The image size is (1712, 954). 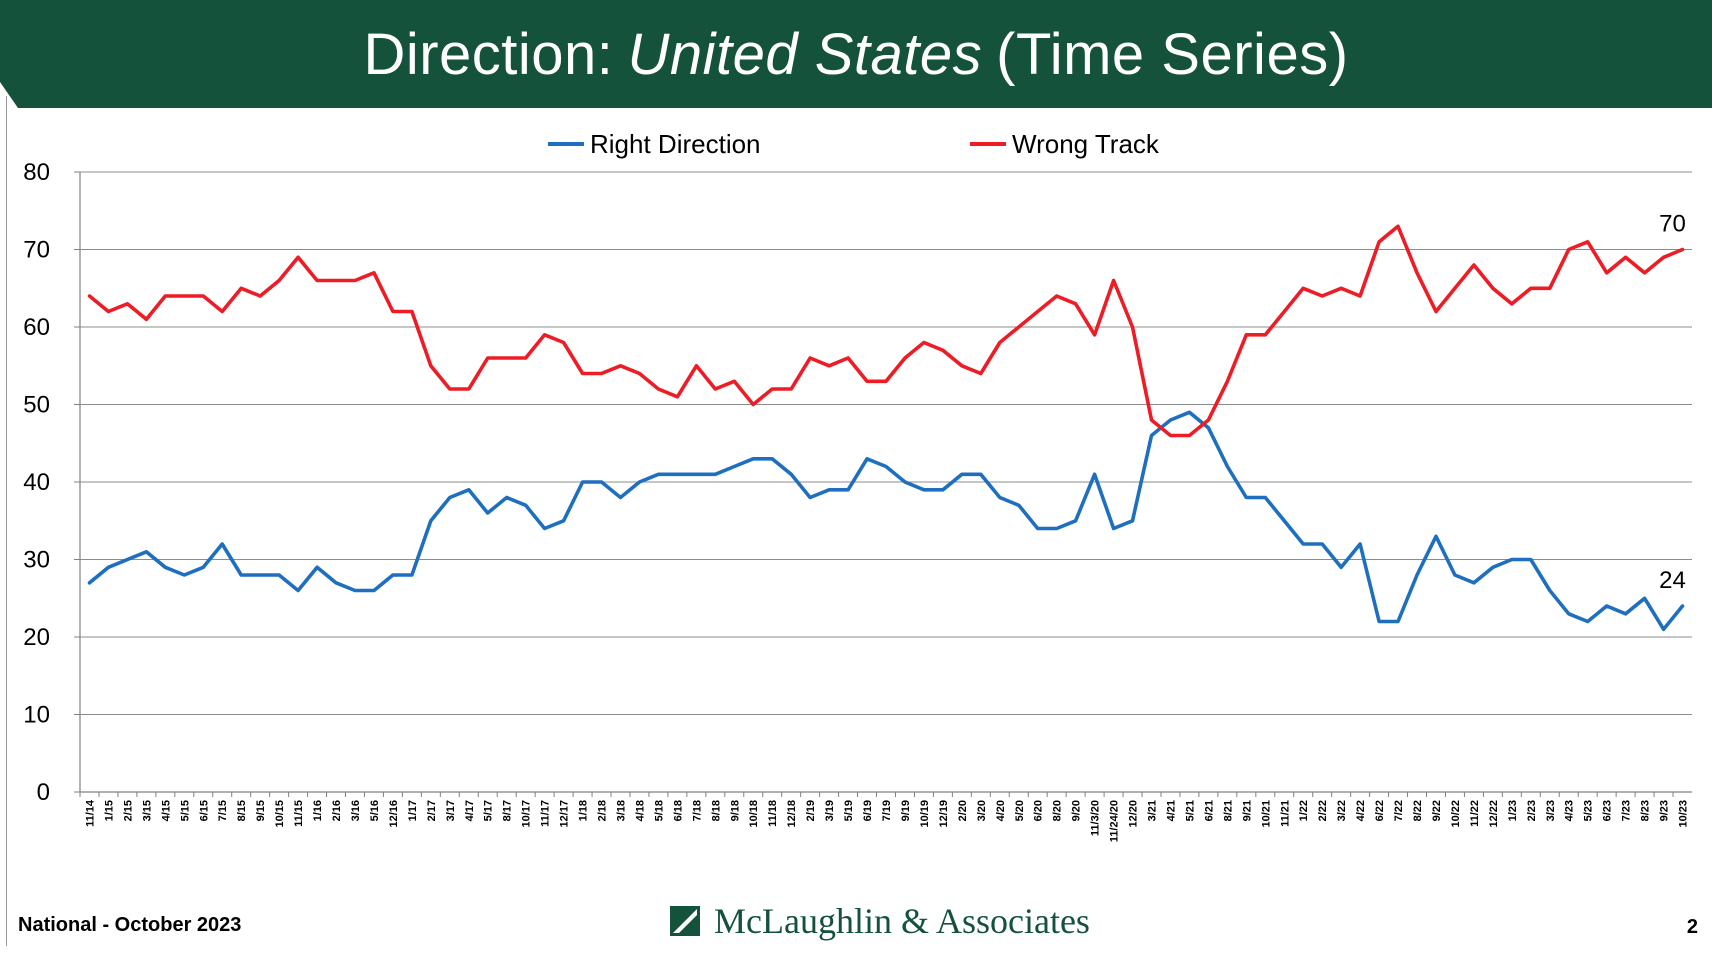 What do you see at coordinates (1172, 54) in the screenshot?
I see `title-suffix: (Time Series)` at bounding box center [1172, 54].